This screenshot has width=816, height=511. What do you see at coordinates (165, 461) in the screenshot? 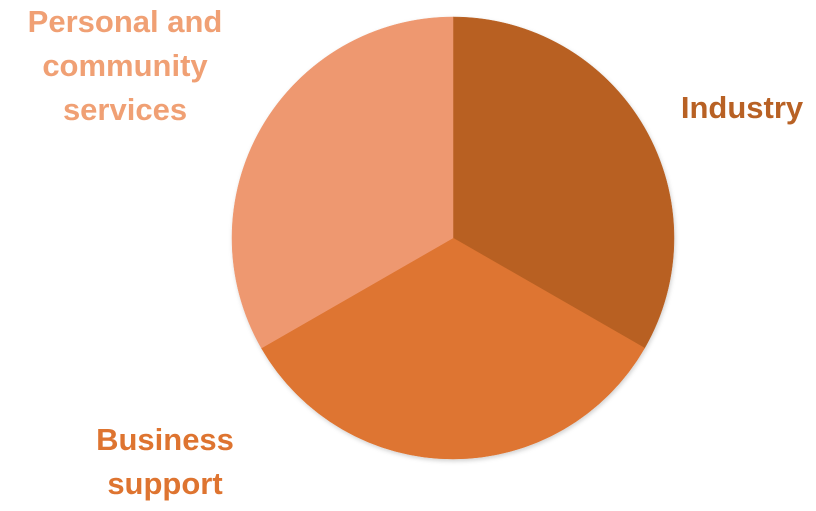
I see `slice-label-business-support: Business support` at bounding box center [165, 461].